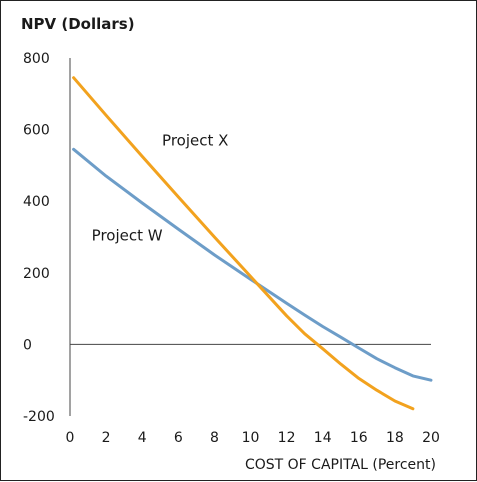 The width and height of the screenshot is (477, 482). What do you see at coordinates (287, 438) in the screenshot?
I see `x-tick-label: 12` at bounding box center [287, 438].